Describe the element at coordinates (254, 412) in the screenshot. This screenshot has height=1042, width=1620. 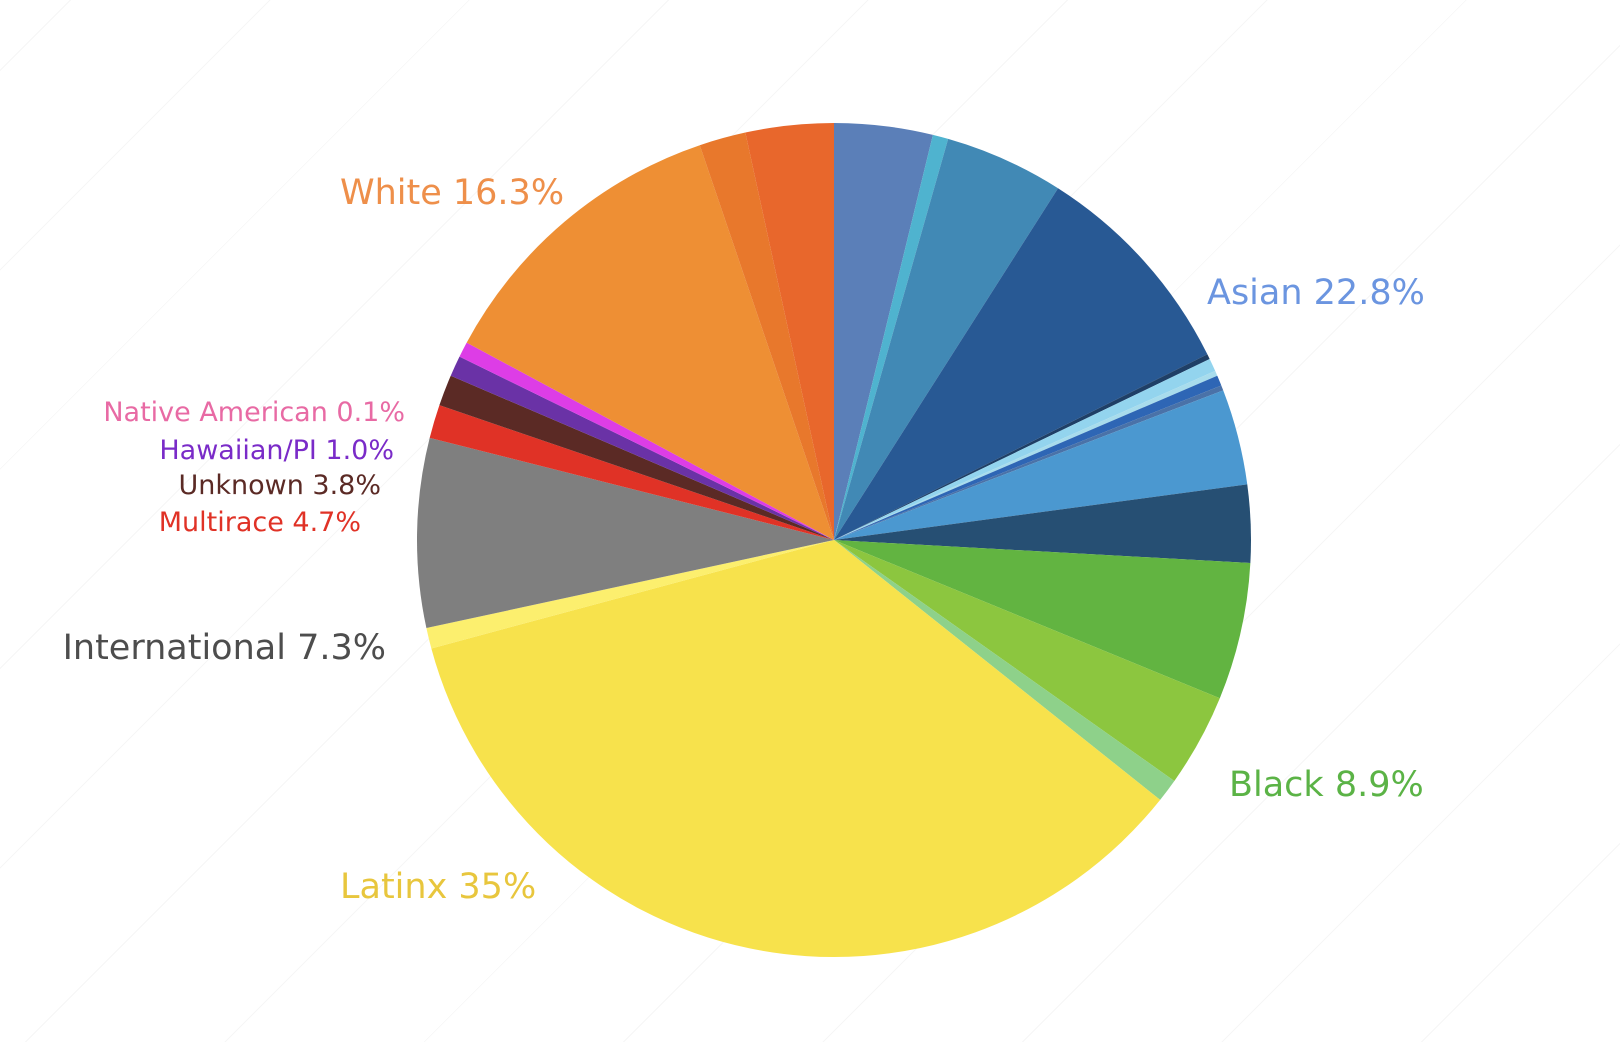
I see `label-native-american: Native American 0.1%` at that location.